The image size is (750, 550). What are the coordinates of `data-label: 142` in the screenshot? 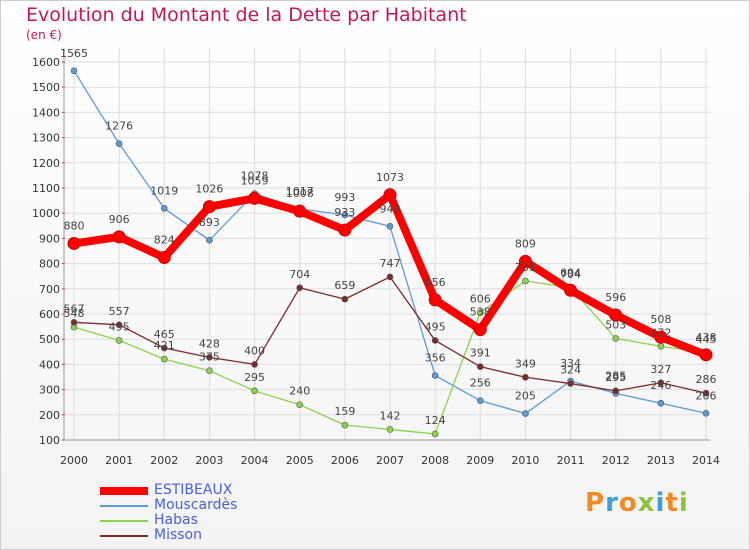 It's located at (390, 415).